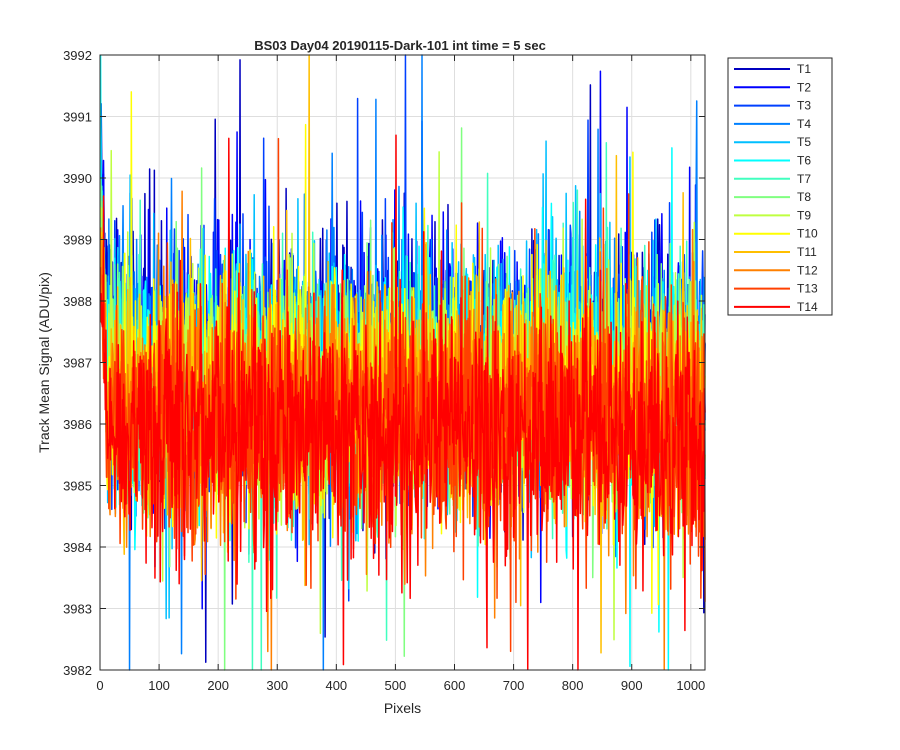  What do you see at coordinates (804, 124) in the screenshot?
I see `legend-label-t4: T4` at bounding box center [804, 124].